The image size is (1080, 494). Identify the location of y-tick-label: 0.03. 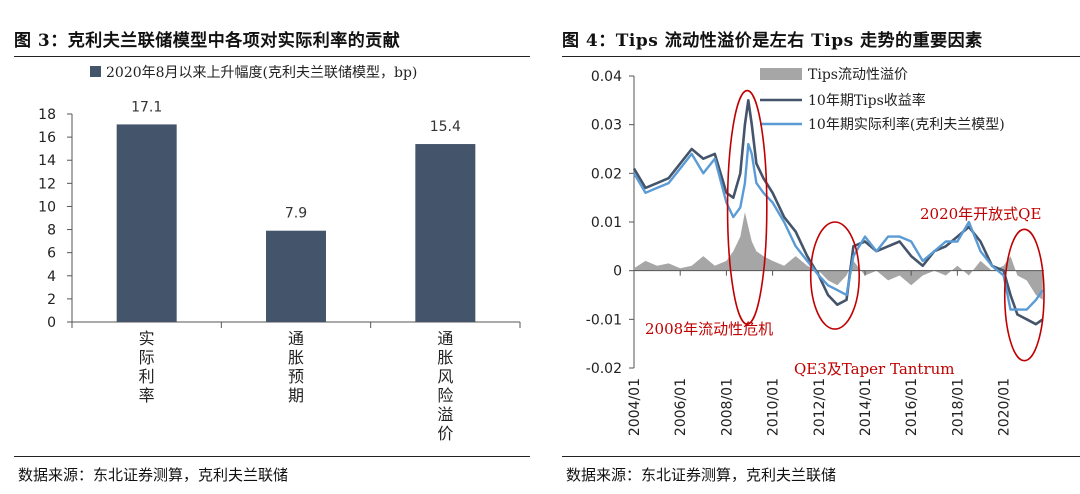
(606, 126).